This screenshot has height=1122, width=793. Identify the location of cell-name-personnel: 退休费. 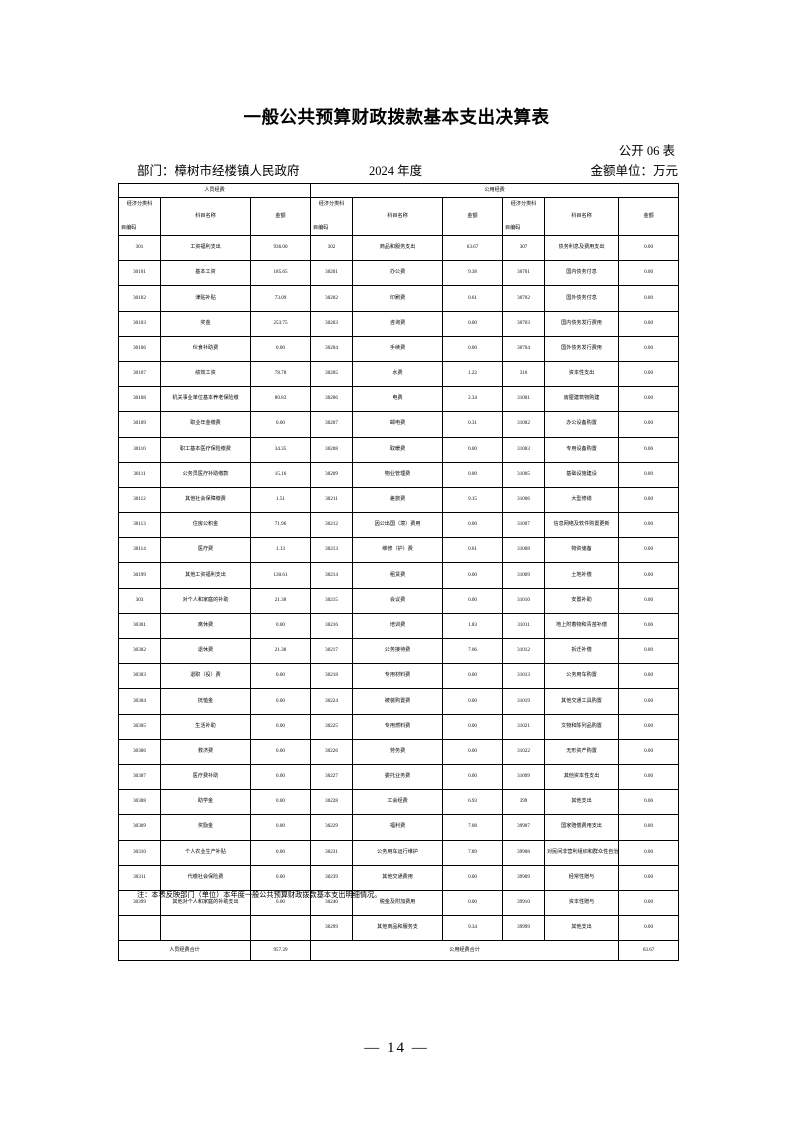
(205, 651).